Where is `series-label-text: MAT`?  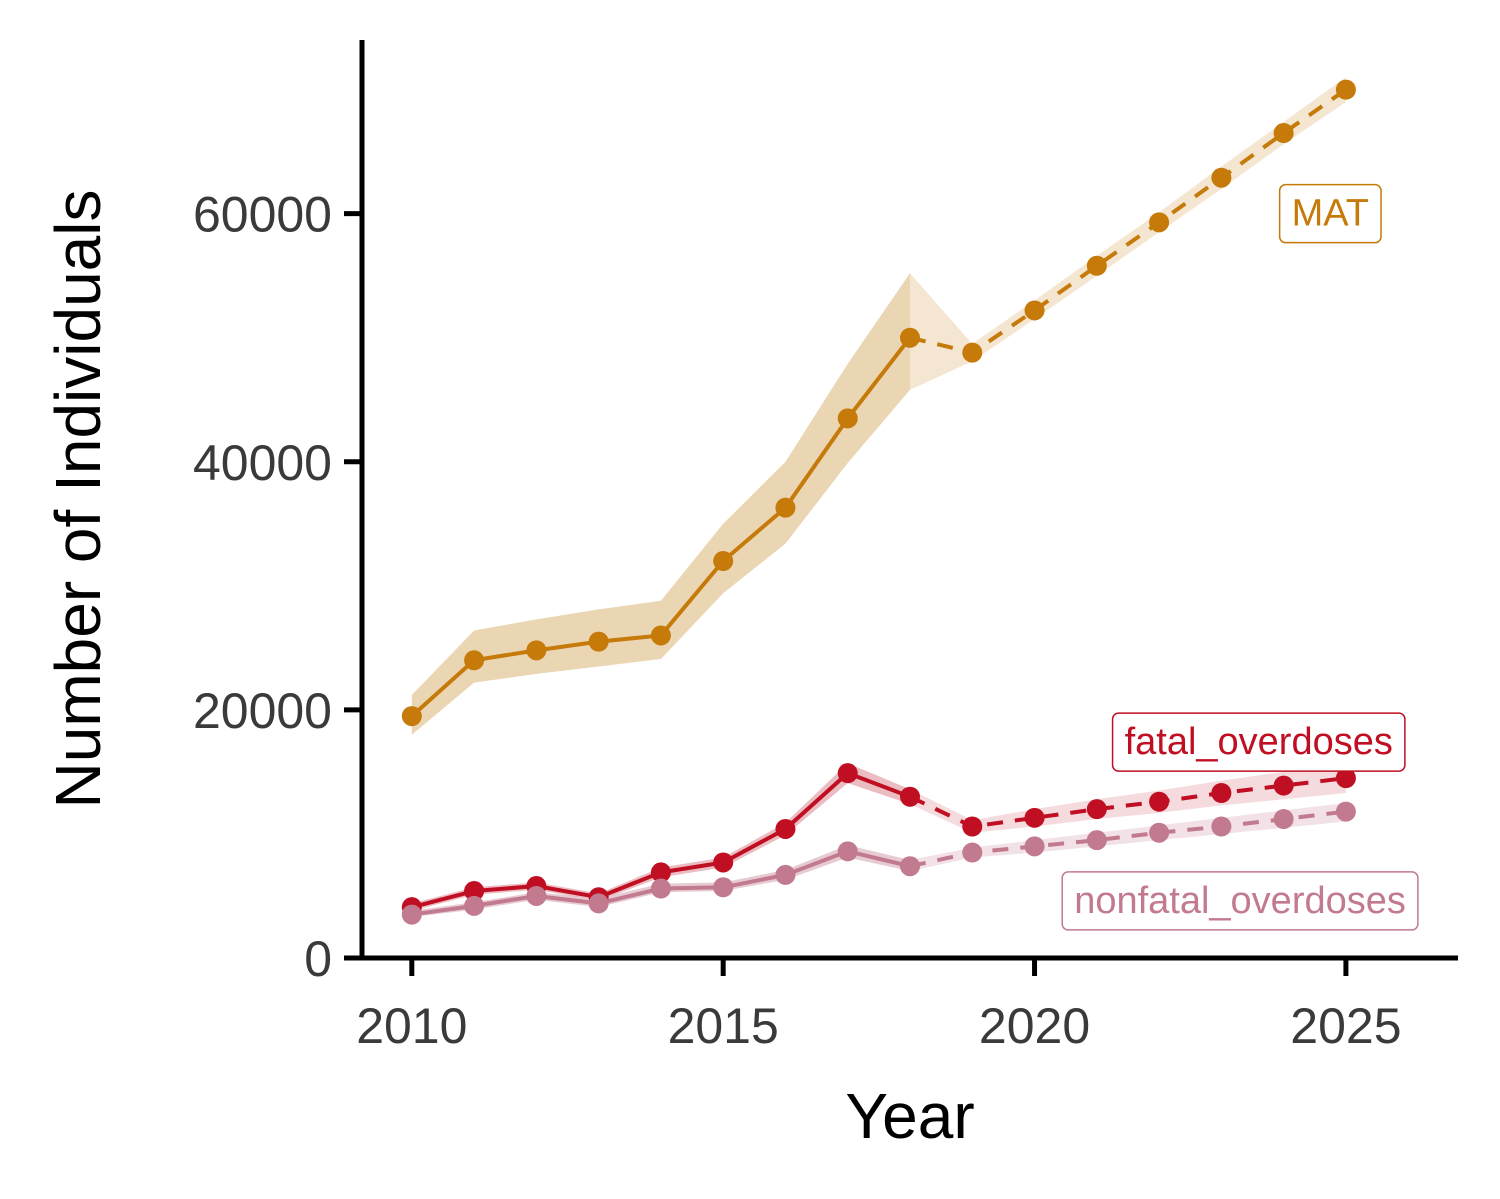
series-label-text: MAT is located at coordinates (1330, 214).